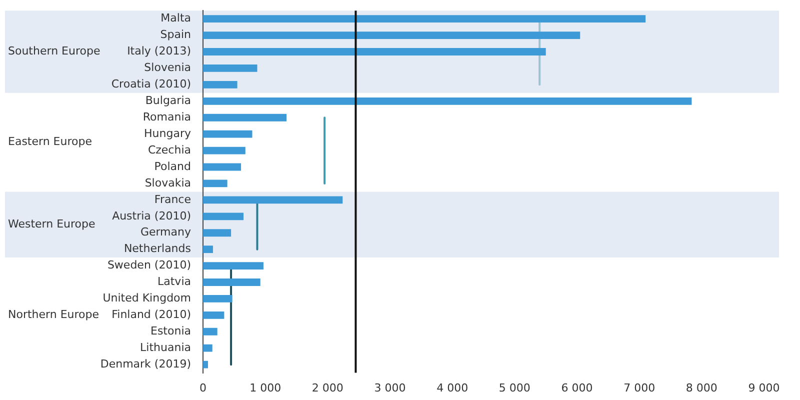 Image resolution: width=800 pixels, height=400 pixels. I want to click on y-tick-label: Slovenia, so click(167, 67).